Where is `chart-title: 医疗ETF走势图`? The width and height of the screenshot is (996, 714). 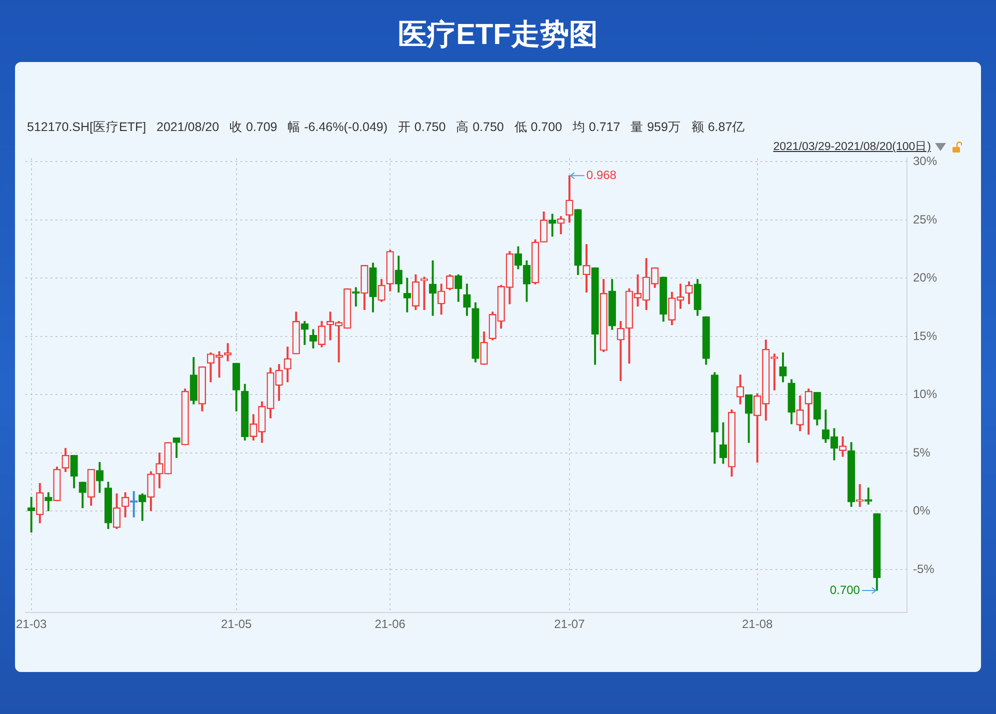
chart-title: 医疗ETF走势图 is located at coordinates (498, 35).